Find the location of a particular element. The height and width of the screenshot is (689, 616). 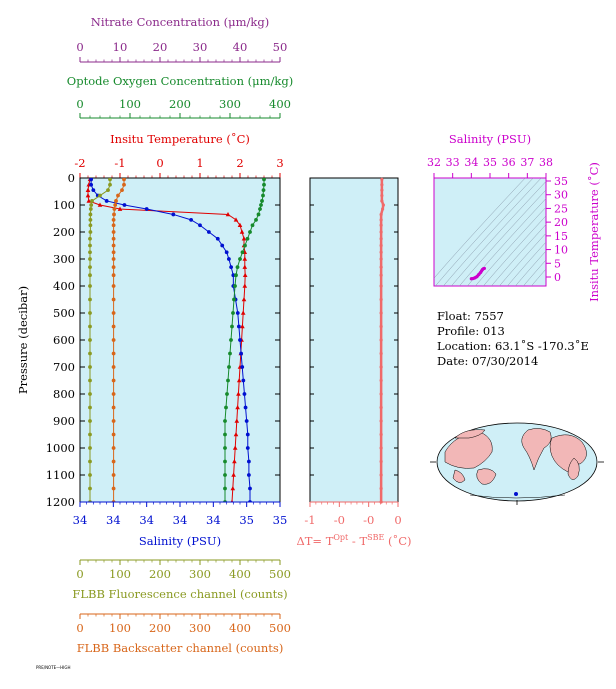

deltaT-axes: -1 -0 -0 0 ΔT= TOpt - TSBE (˚C) is located at coordinates (354, 362).